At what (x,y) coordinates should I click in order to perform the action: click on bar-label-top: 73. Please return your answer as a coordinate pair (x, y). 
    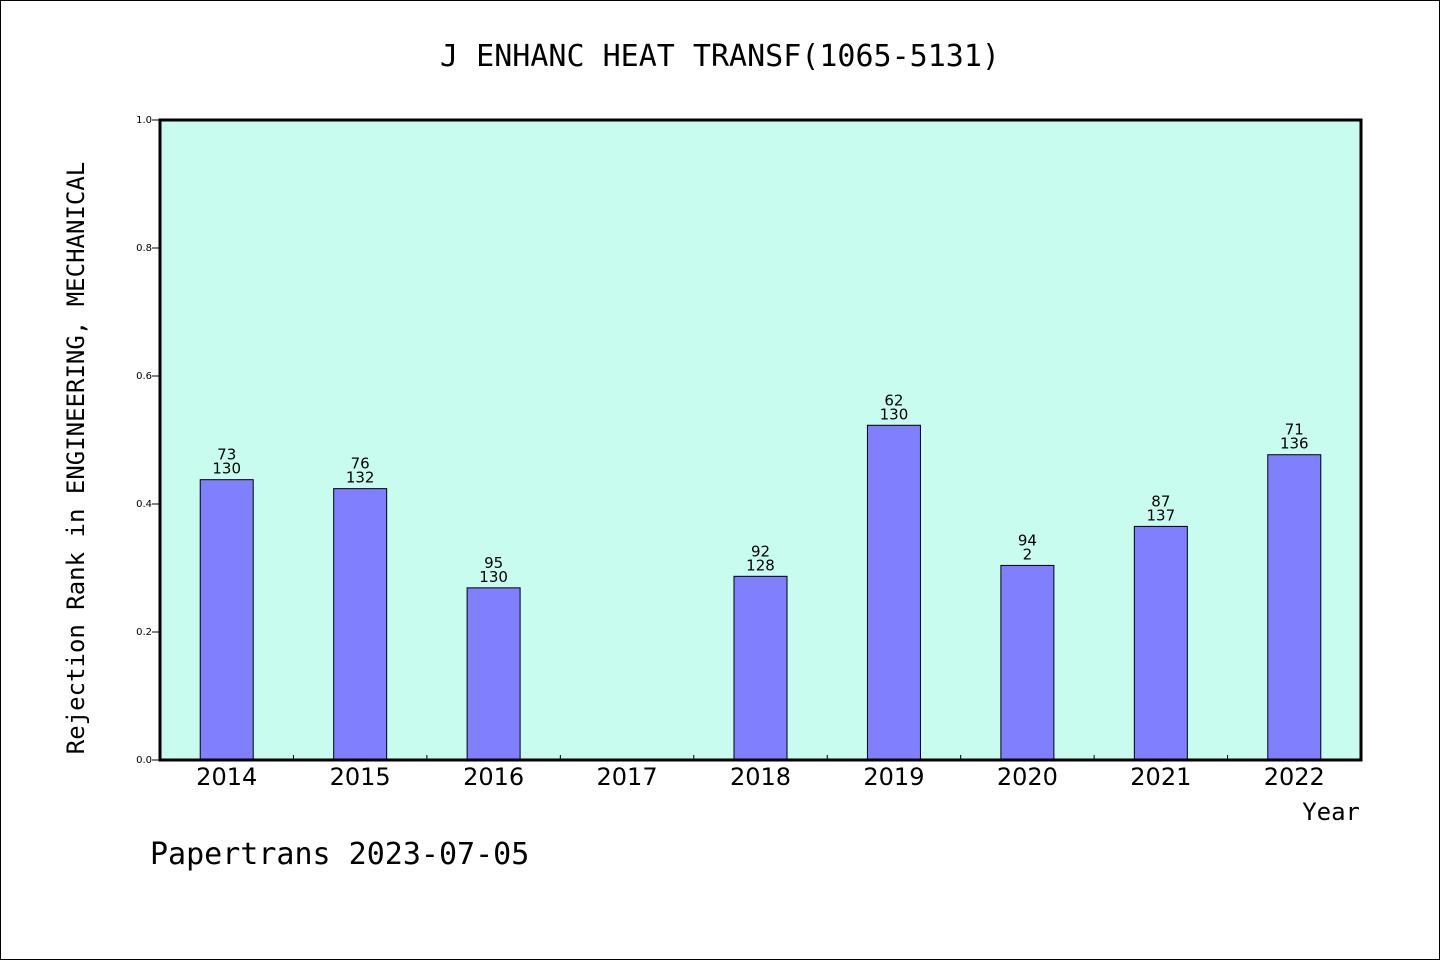
    Looking at the image, I should click on (226, 455).